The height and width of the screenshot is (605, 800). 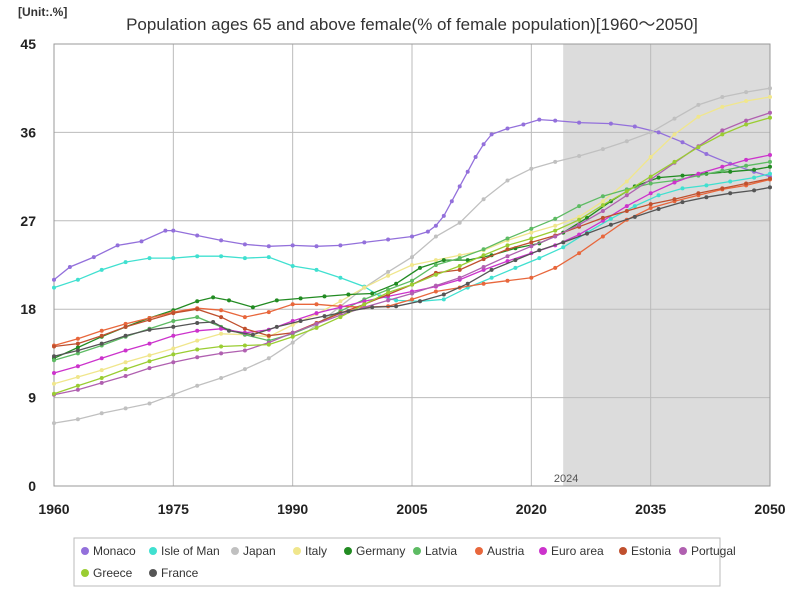 I want to click on legend-item-germany: Germany, so click(x=374, y=551).